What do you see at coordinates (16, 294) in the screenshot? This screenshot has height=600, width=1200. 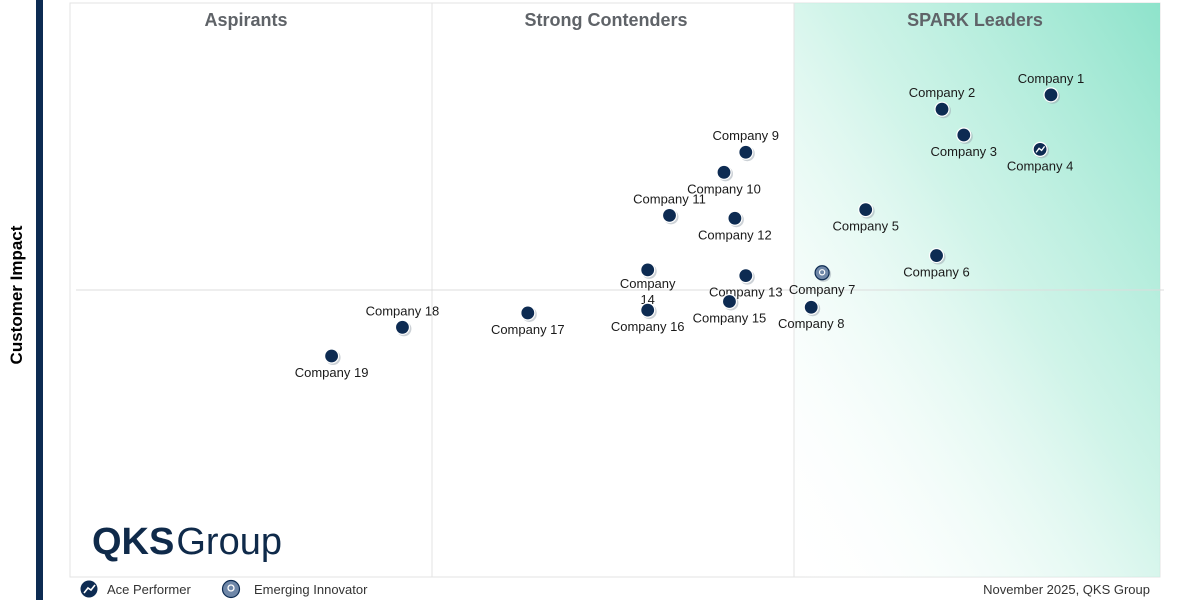 I see `y-axis-label: Customer Impact` at bounding box center [16, 294].